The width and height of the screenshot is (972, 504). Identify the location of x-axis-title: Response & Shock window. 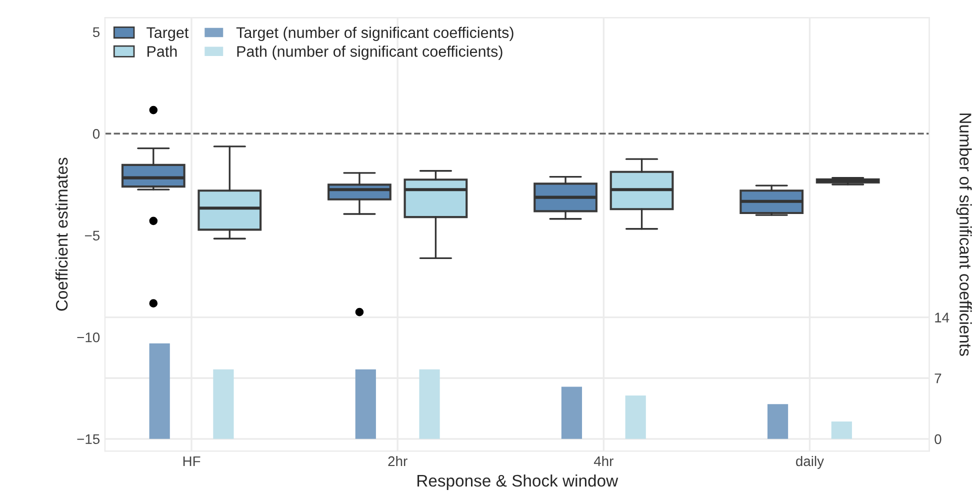
(517, 482).